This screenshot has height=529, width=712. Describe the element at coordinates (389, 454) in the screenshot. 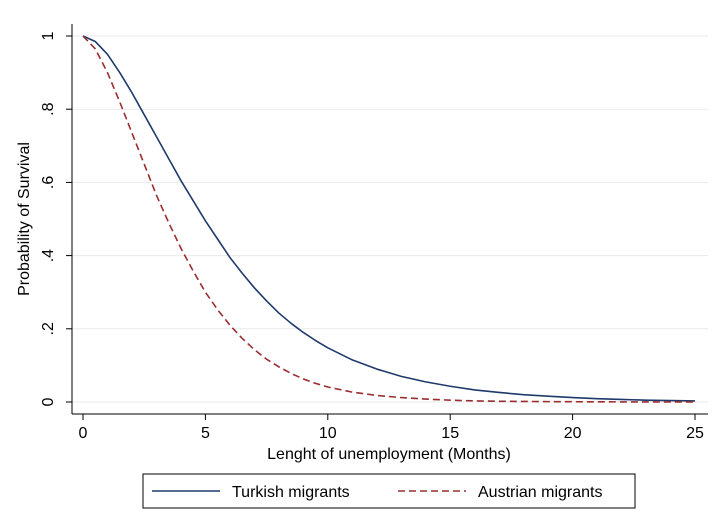

I see `x-axis-title: Lenght of unemployment (Months)` at that location.